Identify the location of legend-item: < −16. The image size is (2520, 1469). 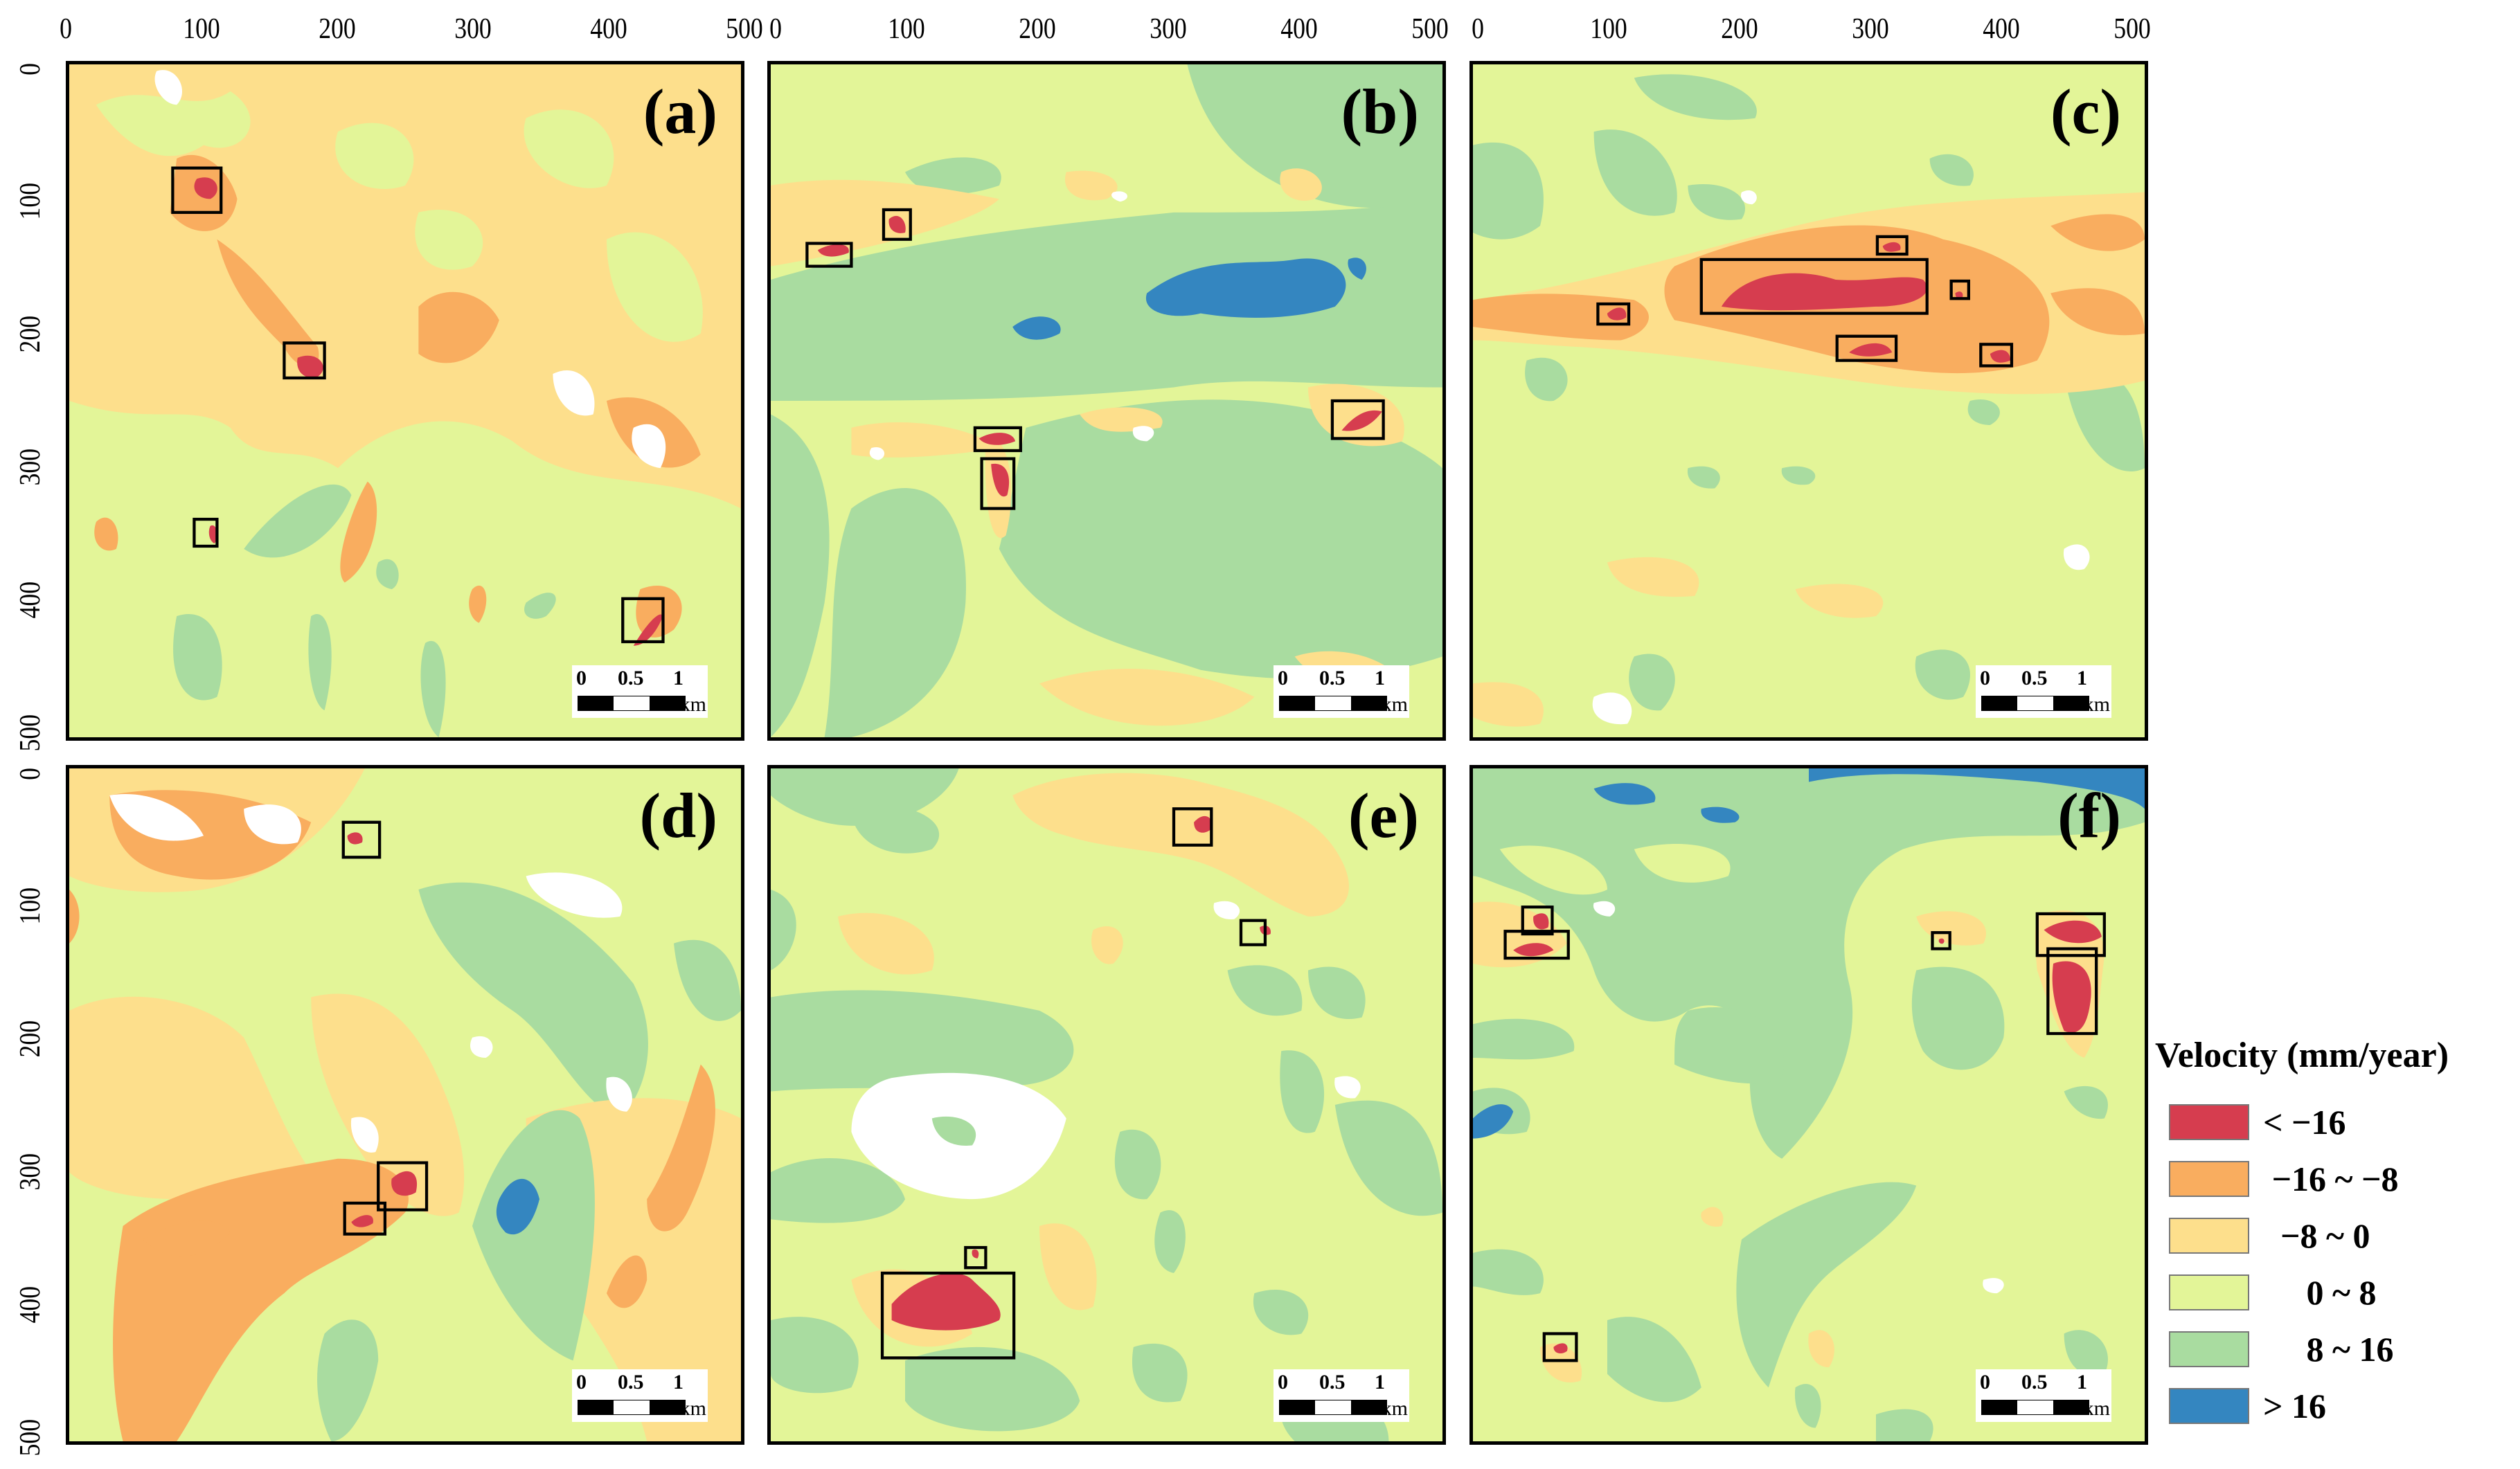
(2335, 1122).